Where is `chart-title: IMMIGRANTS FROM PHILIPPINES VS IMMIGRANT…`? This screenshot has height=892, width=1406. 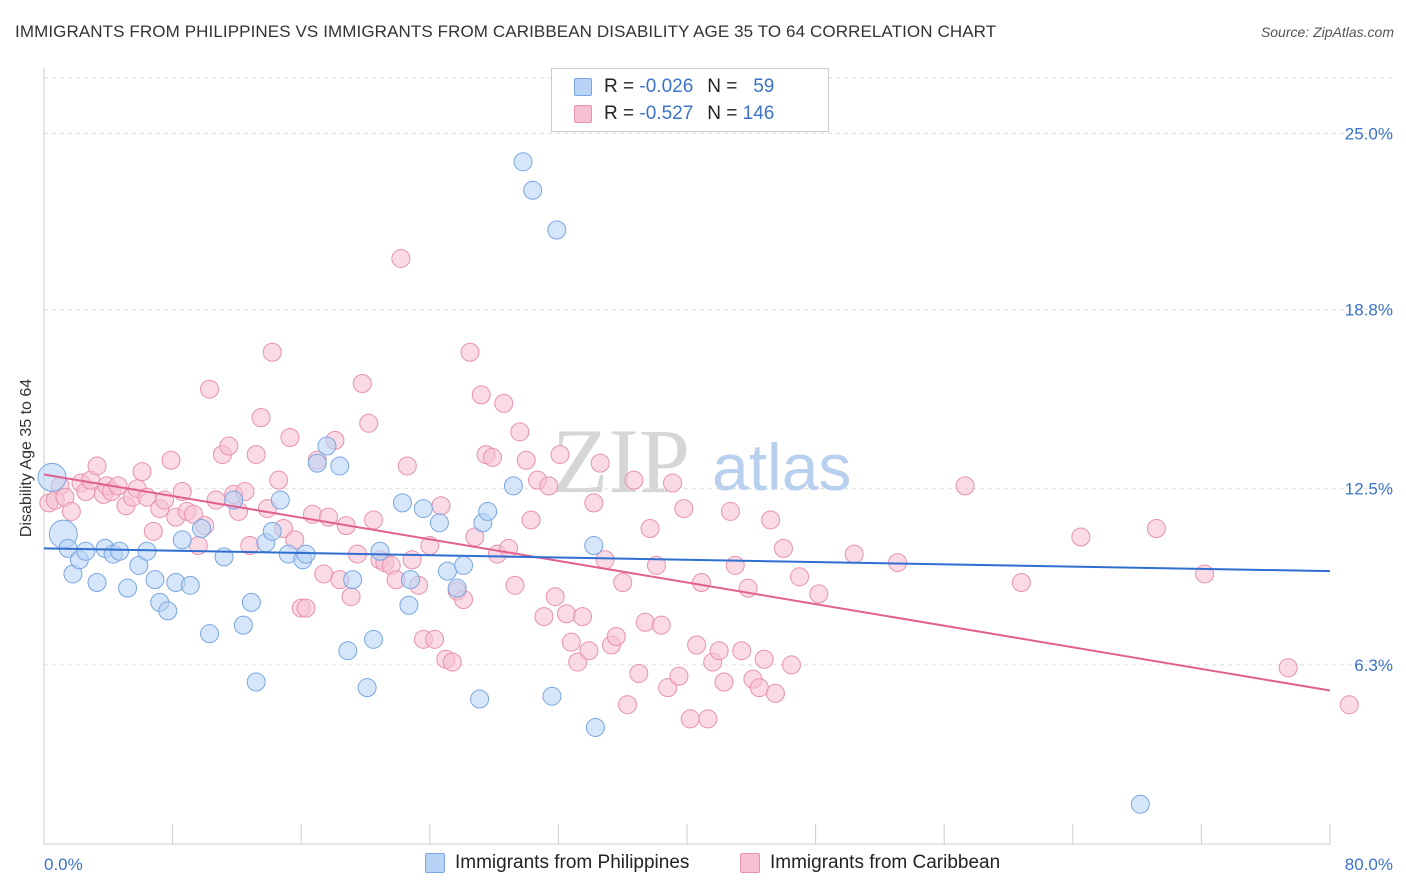 chart-title: IMMIGRANTS FROM PHILIPPINES VS IMMIGRANT… is located at coordinates (506, 31).